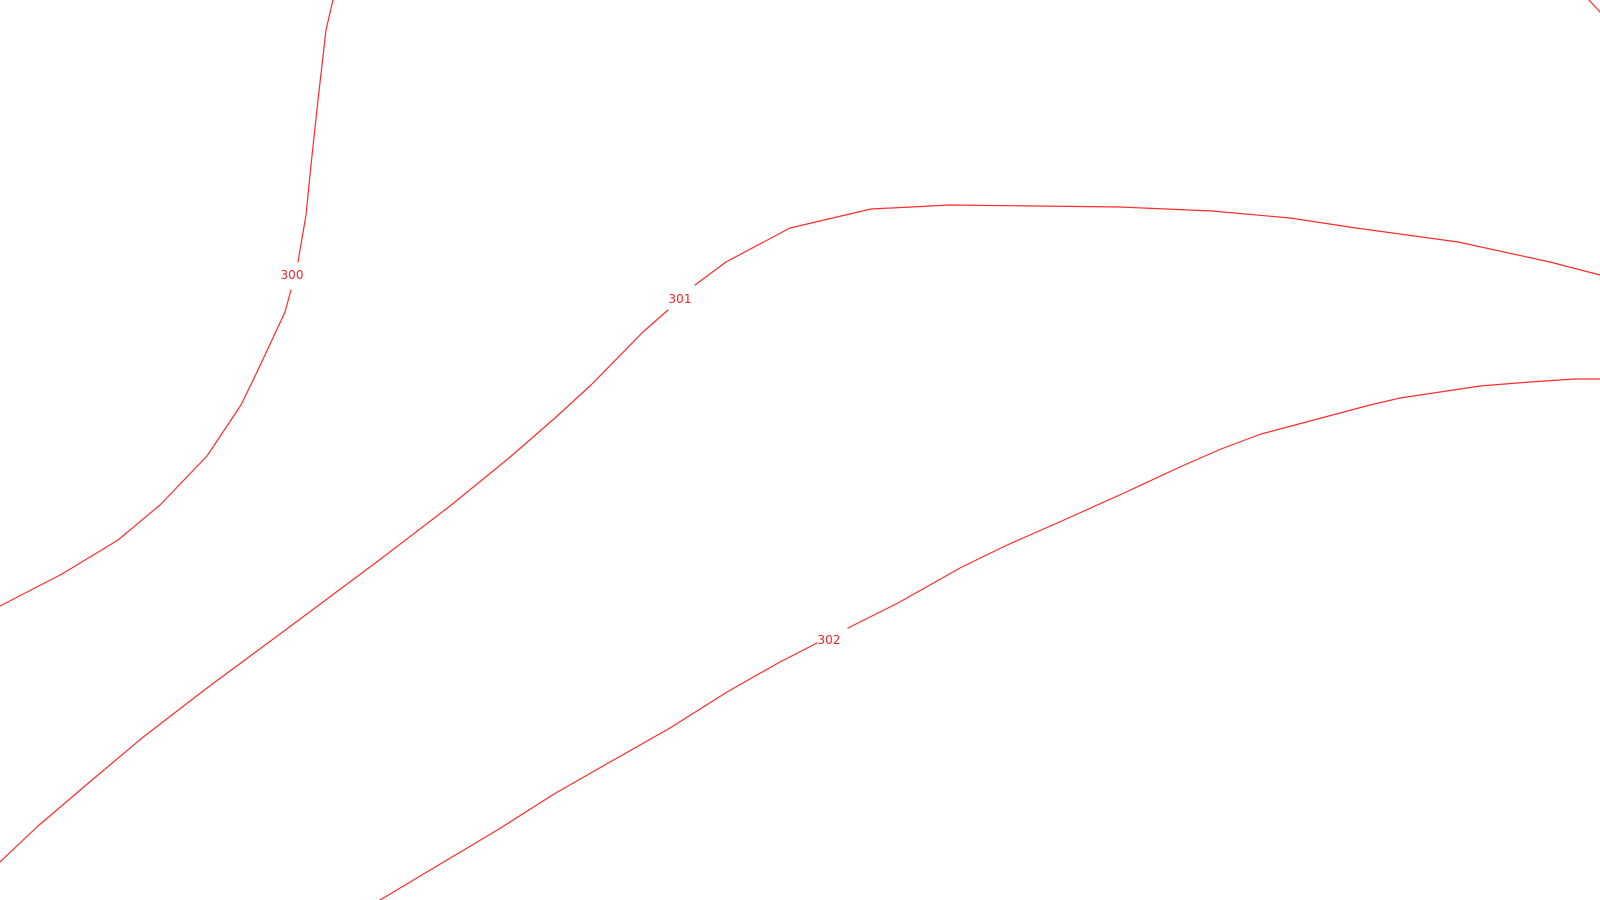  Describe the element at coordinates (680, 299) in the screenshot. I see `contour-label-301: 301` at that location.